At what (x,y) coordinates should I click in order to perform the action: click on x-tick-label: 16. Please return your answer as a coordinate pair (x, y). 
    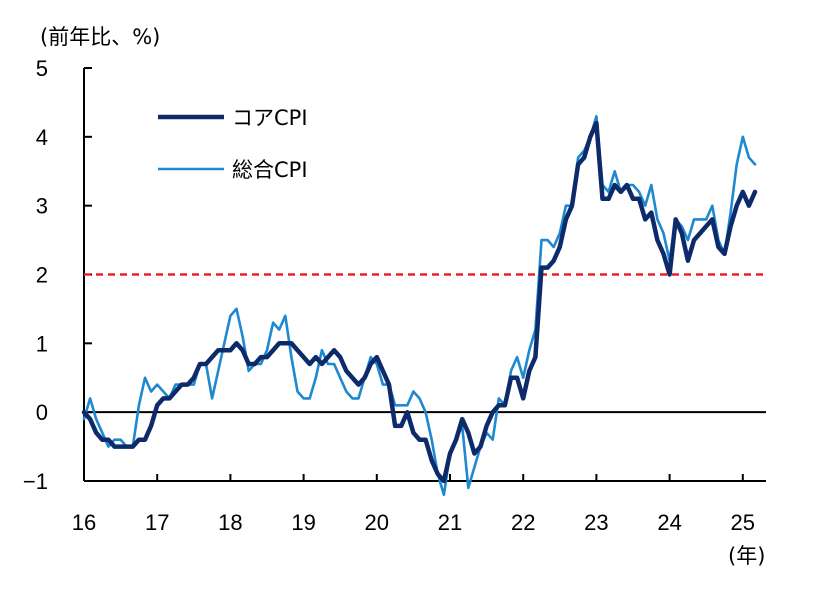
    Looking at the image, I should click on (84, 522).